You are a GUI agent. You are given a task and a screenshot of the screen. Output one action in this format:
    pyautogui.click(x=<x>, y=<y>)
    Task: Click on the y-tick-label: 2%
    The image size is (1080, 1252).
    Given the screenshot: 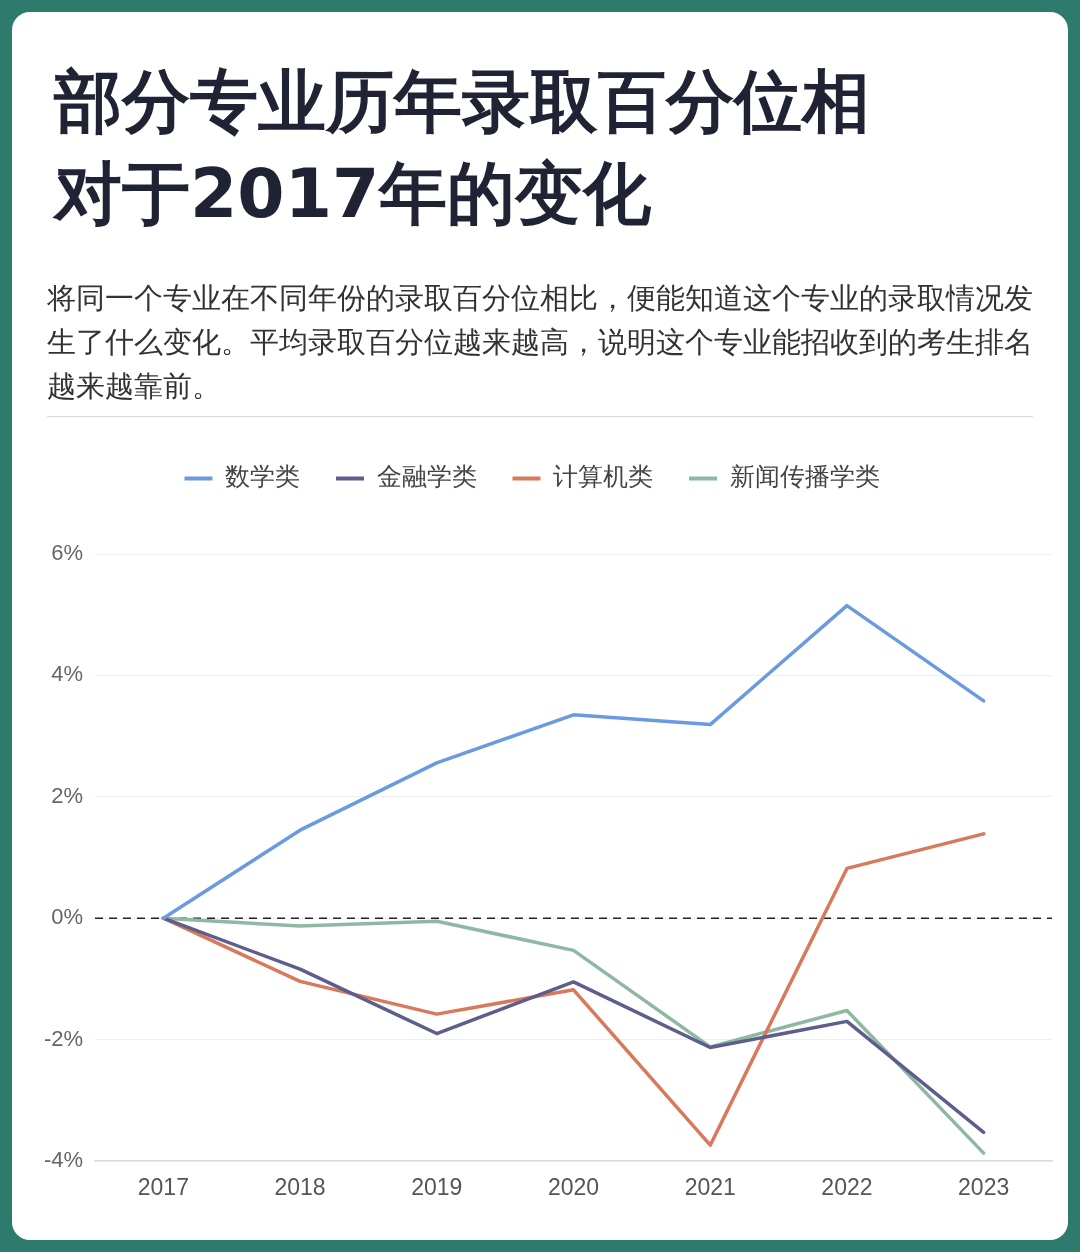 What is the action you would take?
    pyautogui.click(x=67, y=795)
    